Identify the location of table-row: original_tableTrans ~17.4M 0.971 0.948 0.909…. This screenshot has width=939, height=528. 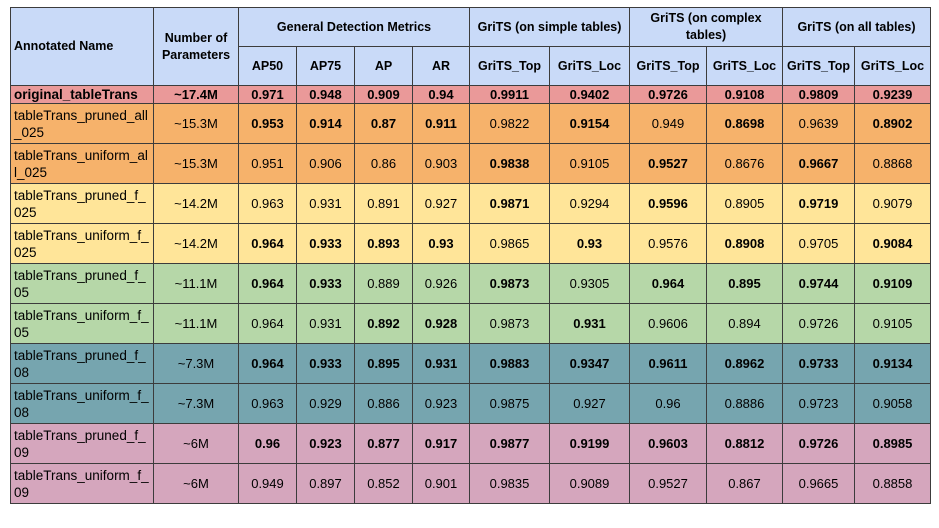
(470, 94).